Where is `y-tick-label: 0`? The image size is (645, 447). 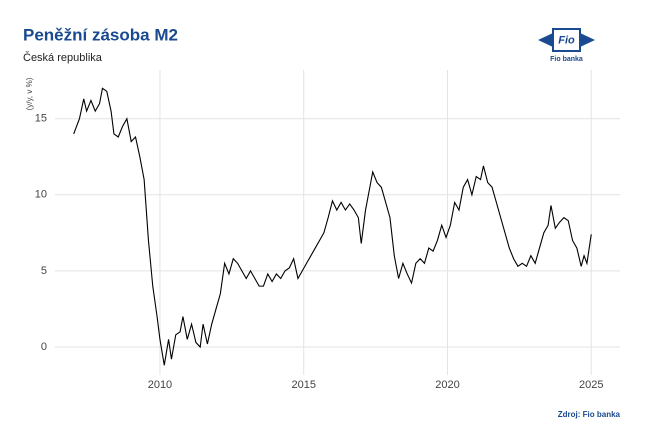
y-tick-label: 0 is located at coordinates (44, 347).